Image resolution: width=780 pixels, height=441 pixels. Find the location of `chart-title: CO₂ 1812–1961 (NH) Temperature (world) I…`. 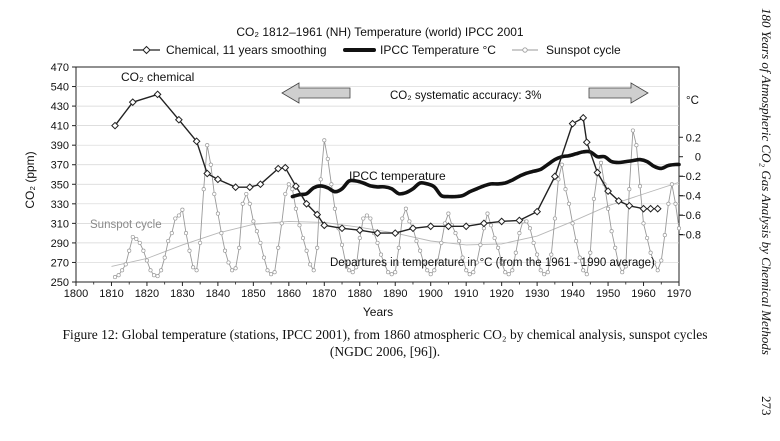

chart-title: CO₂ 1812–1961 (NH) Temperature (world) I… is located at coordinates (380, 32).